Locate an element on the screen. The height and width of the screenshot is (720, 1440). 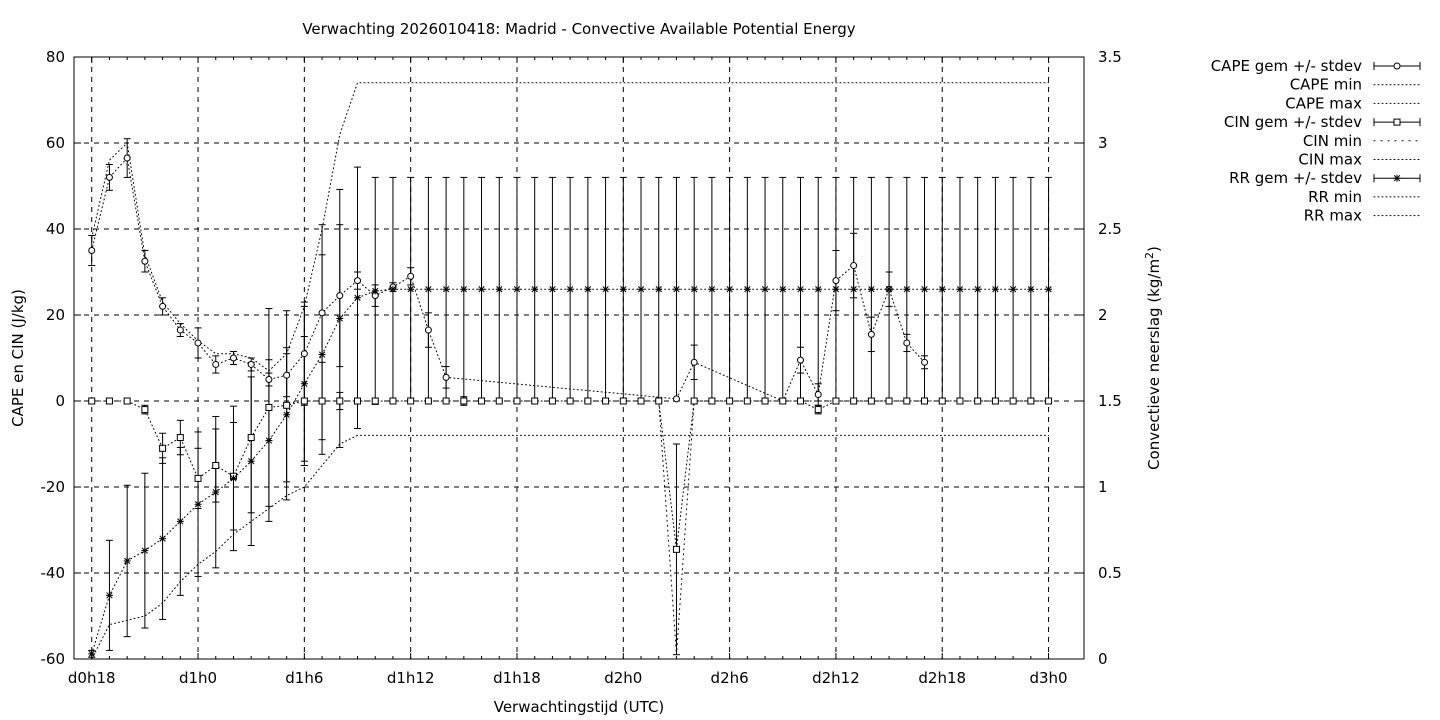
legend-label: CIN min is located at coordinates (1332, 141).